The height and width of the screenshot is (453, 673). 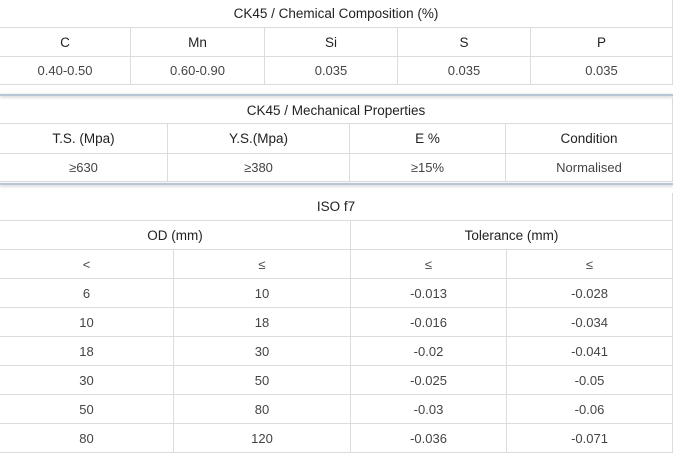 What do you see at coordinates (65, 42) in the screenshot?
I see `column-header: C` at bounding box center [65, 42].